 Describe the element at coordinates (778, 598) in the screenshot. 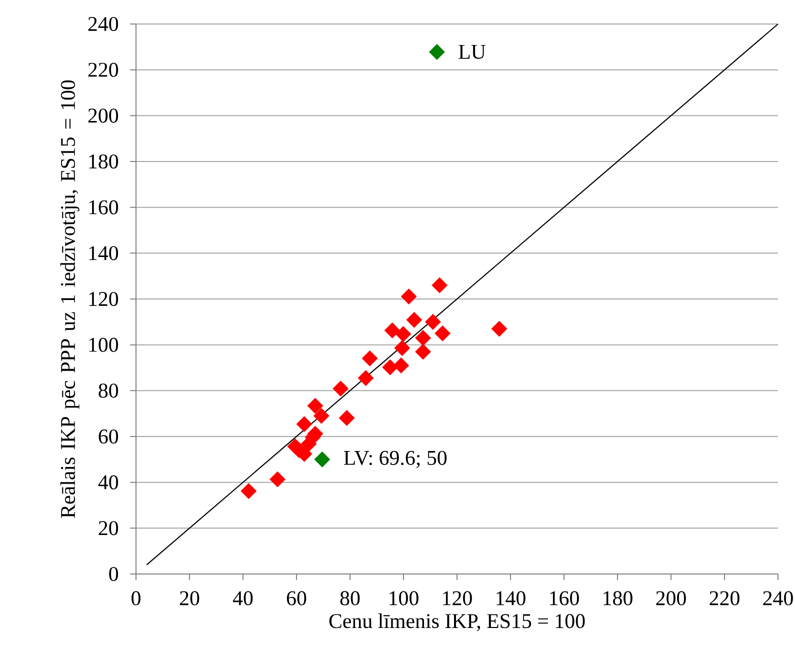

I see `x-tick-label: 240` at that location.